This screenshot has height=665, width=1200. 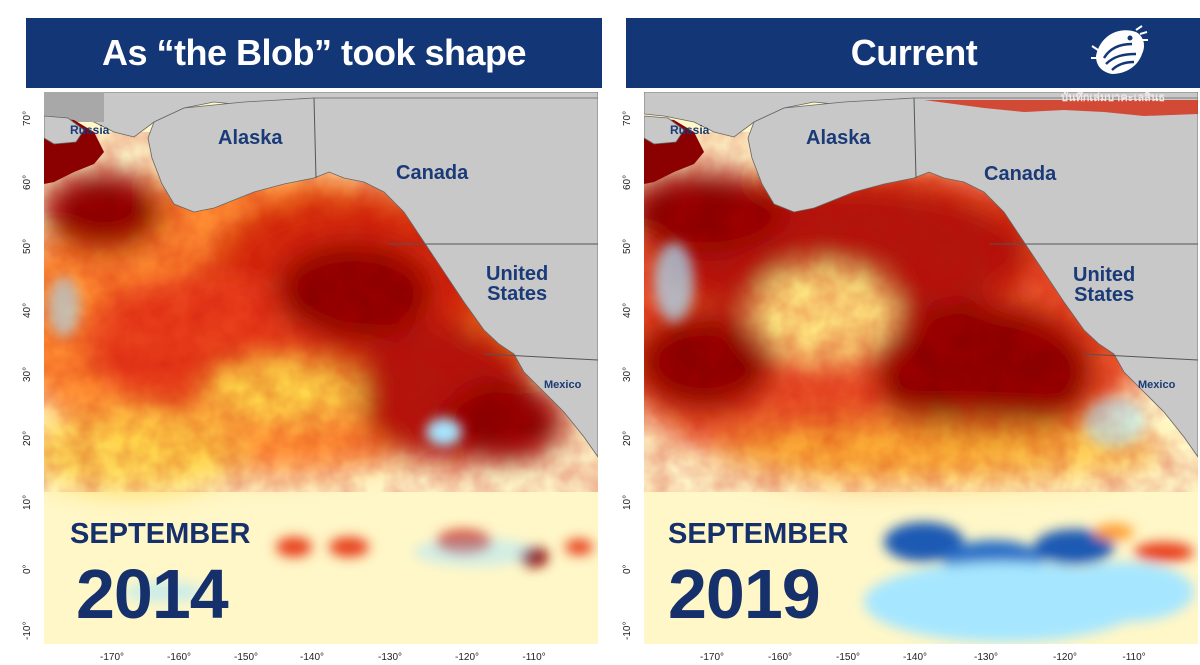 I want to click on panel-title: As “the Blob” took shape, so click(x=314, y=53).